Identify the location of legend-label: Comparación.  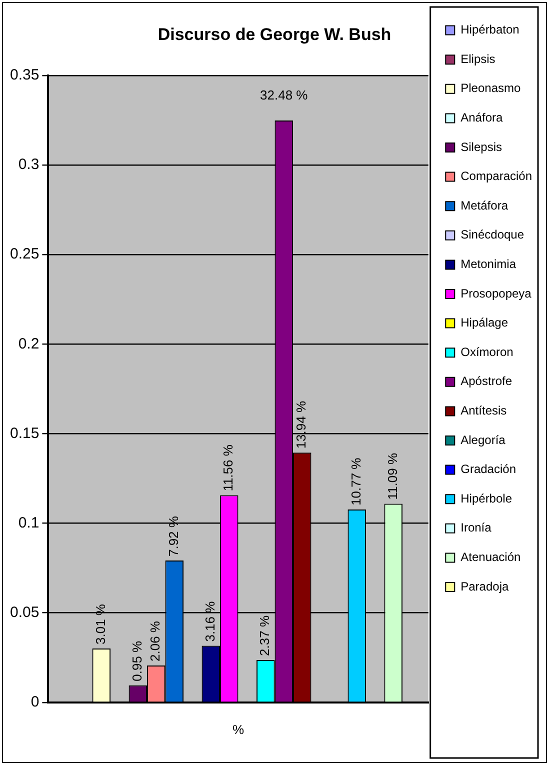
(496, 176).